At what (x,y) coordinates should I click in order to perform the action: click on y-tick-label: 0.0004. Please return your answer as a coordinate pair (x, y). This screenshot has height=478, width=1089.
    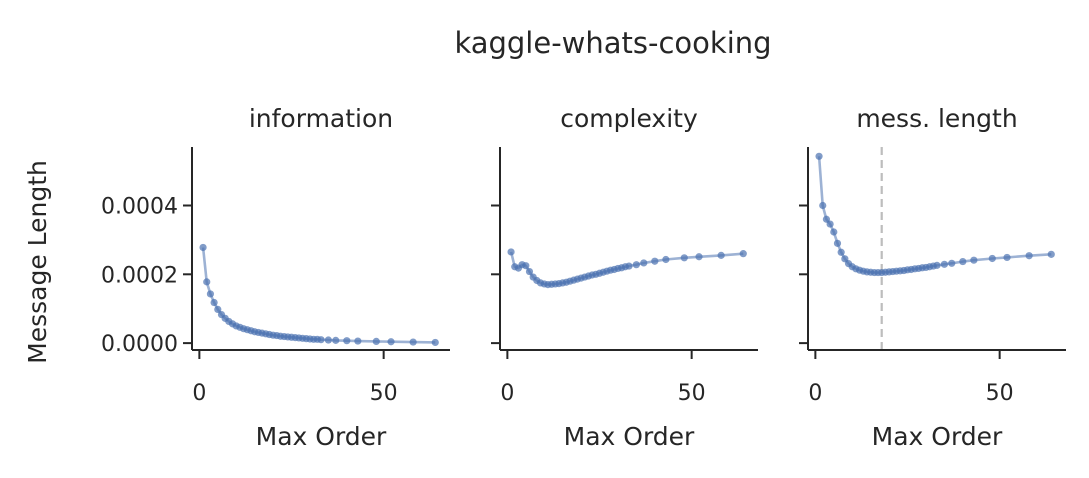
    Looking at the image, I should click on (139, 206).